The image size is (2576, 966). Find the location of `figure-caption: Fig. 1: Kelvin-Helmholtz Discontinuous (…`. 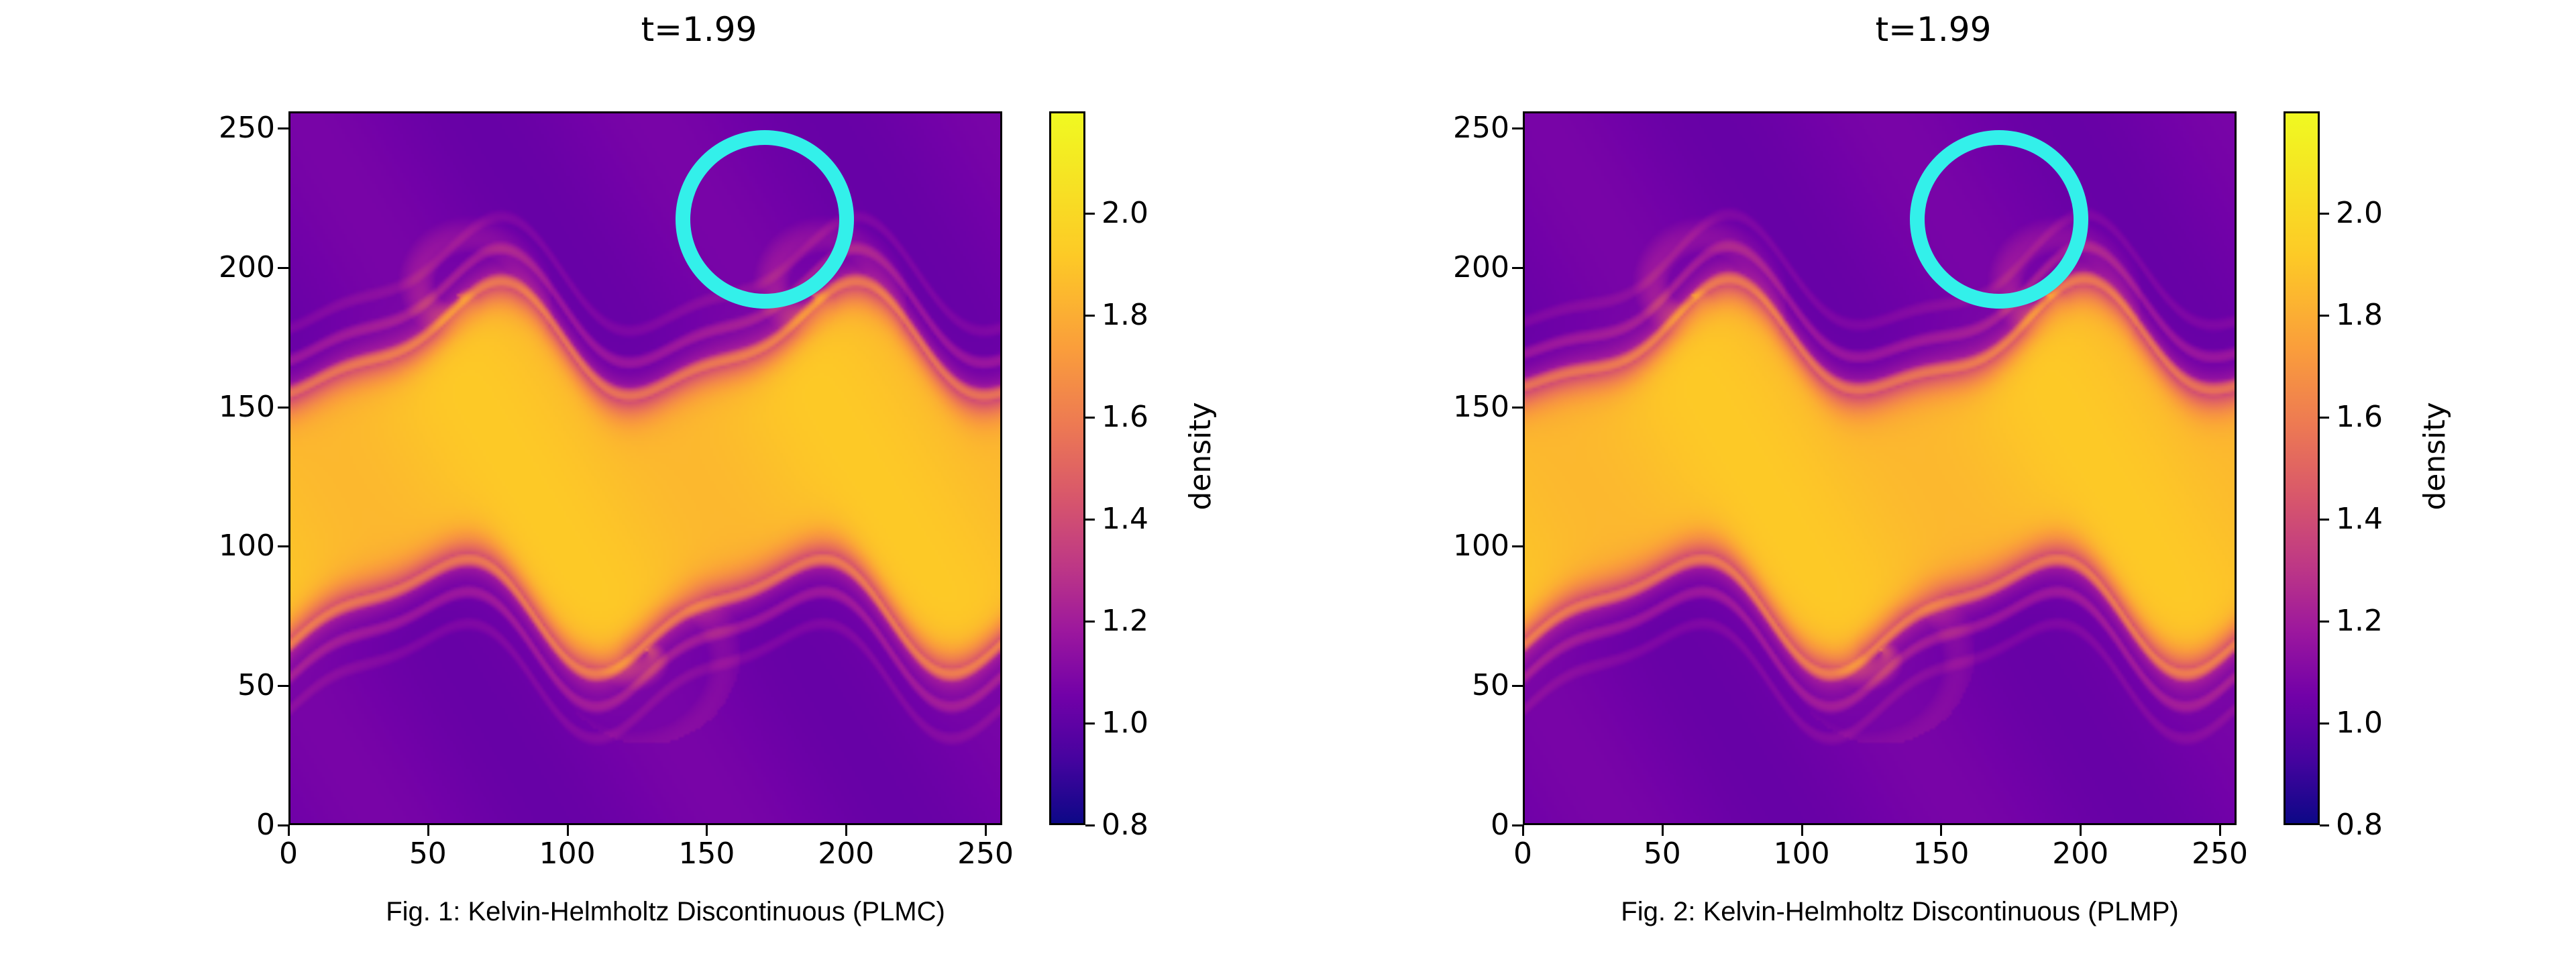

figure-caption: Fig. 1: Kelvin-Helmholtz Discontinuous (… is located at coordinates (665, 911).